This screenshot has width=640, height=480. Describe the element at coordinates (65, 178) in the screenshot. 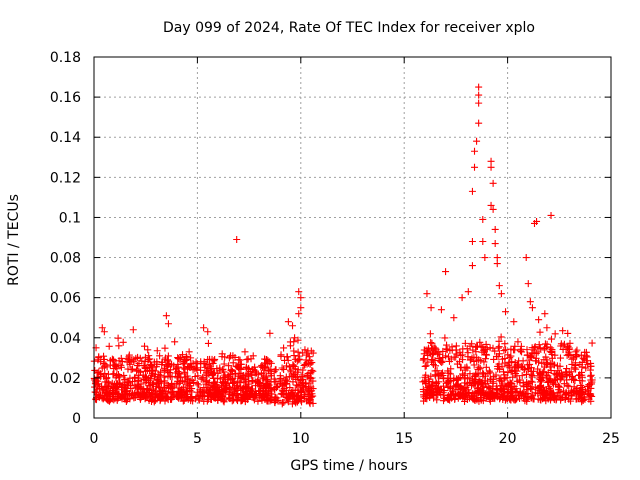

I see `y-tick-label: 0.12` at that location.